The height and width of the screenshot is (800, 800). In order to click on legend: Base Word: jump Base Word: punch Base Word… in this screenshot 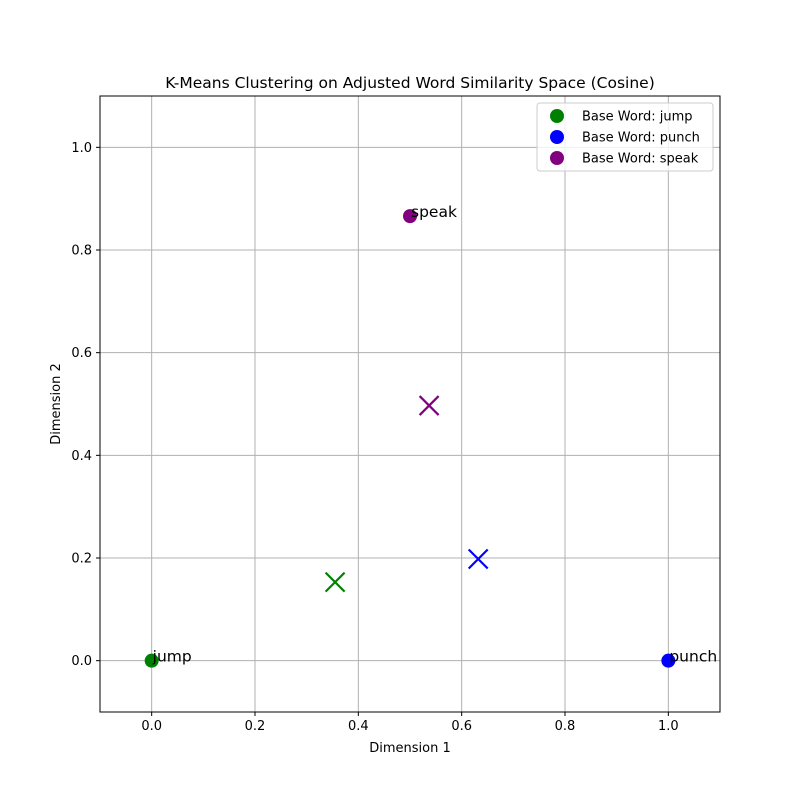, I will do `click(625, 137)`.